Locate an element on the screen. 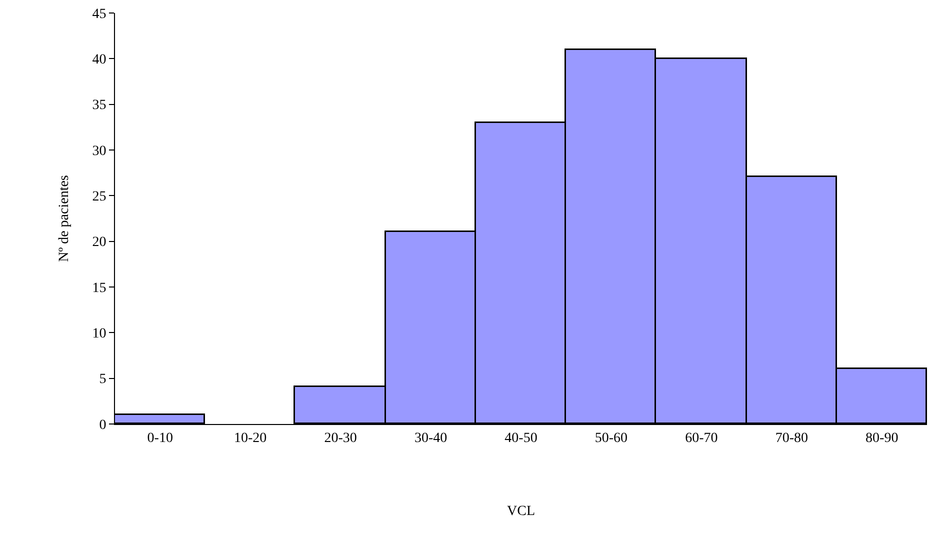 Image resolution: width=934 pixels, height=534 pixels. x-tick-label: 0-10 is located at coordinates (160, 438).